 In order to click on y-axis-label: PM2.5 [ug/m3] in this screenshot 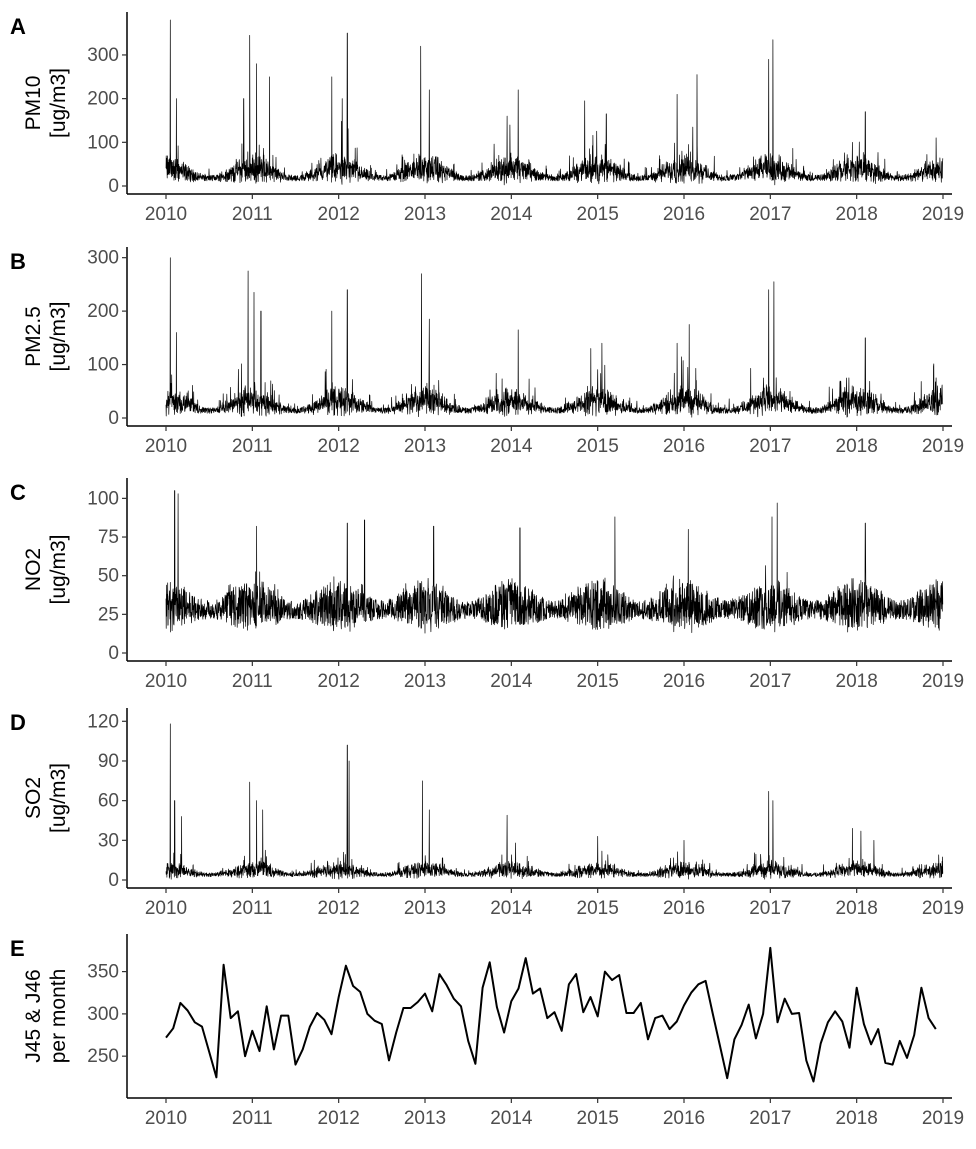, I will do `click(46, 336)`.